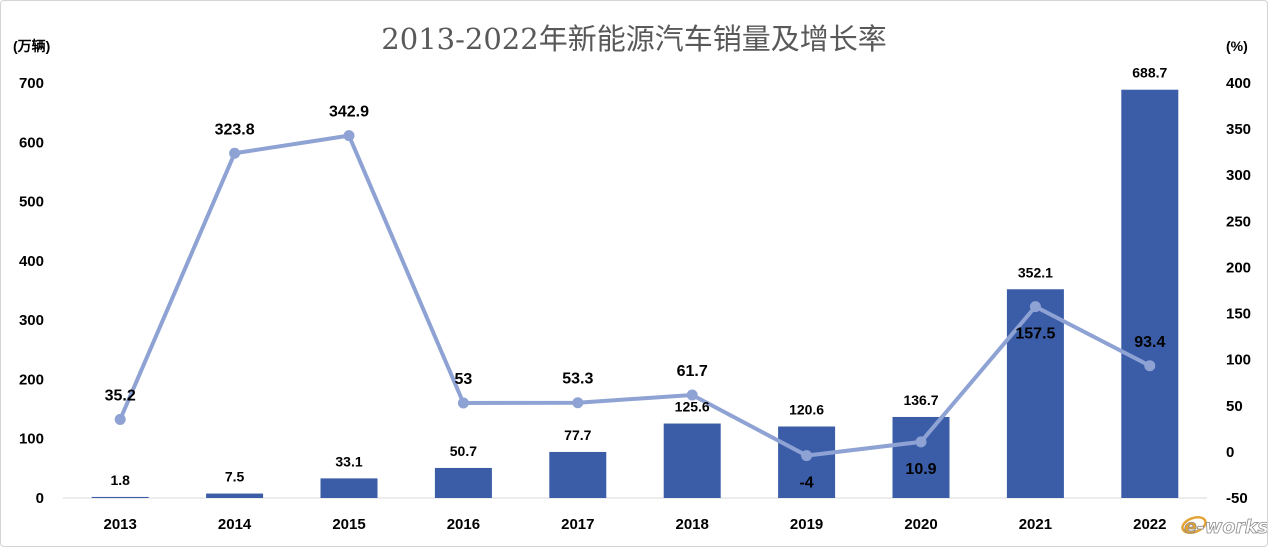 Image resolution: width=1268 pixels, height=547 pixels. Describe the element at coordinates (1238, 129) in the screenshot. I see `y-right-tick-label: 350` at that location.